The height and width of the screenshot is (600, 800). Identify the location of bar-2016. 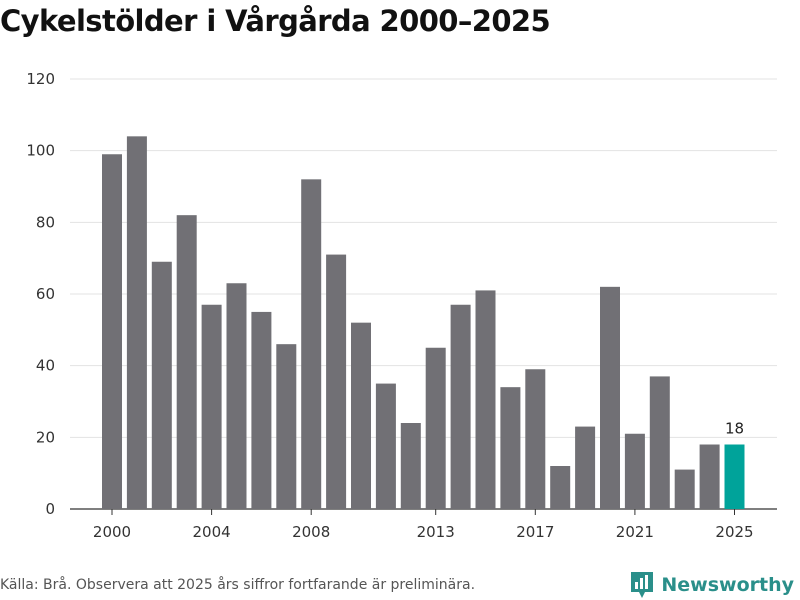
(510, 448).